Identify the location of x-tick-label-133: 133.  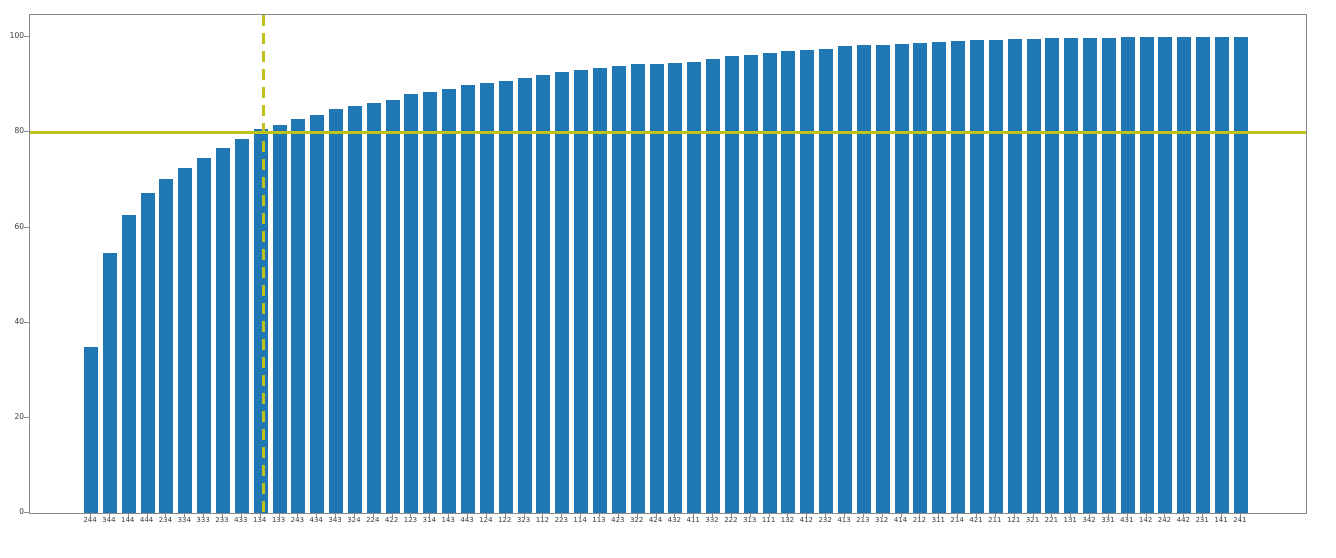
(278, 520).